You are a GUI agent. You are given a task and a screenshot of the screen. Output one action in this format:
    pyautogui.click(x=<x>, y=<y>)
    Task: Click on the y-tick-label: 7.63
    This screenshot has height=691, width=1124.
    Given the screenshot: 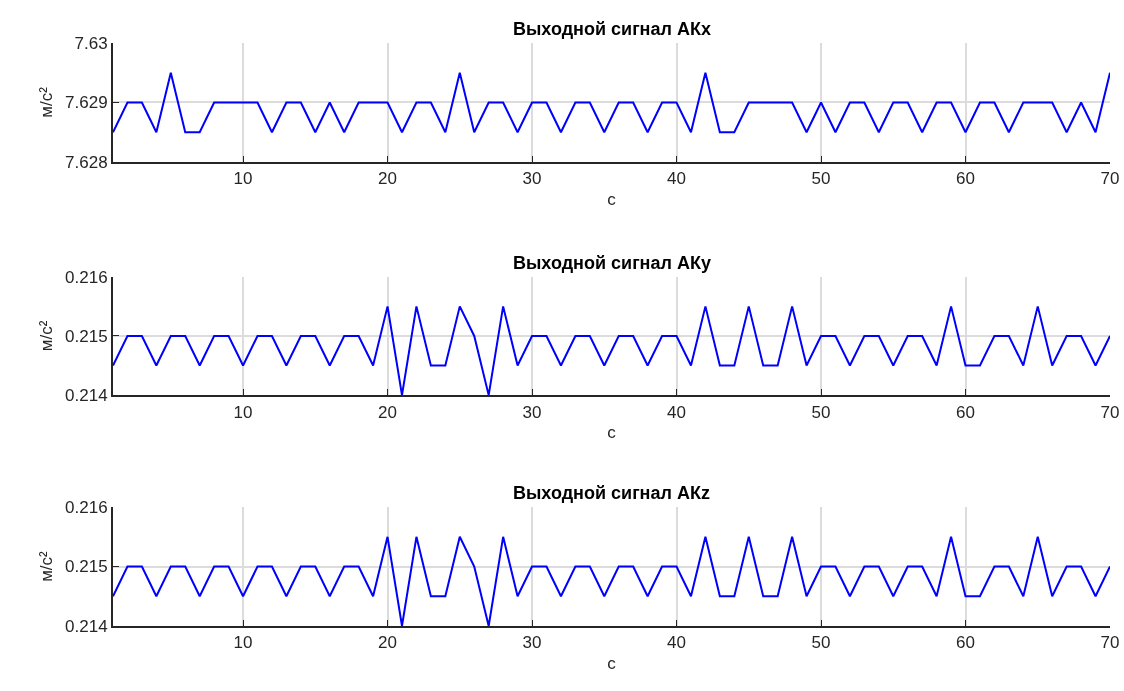 What is the action you would take?
    pyautogui.click(x=91, y=43)
    